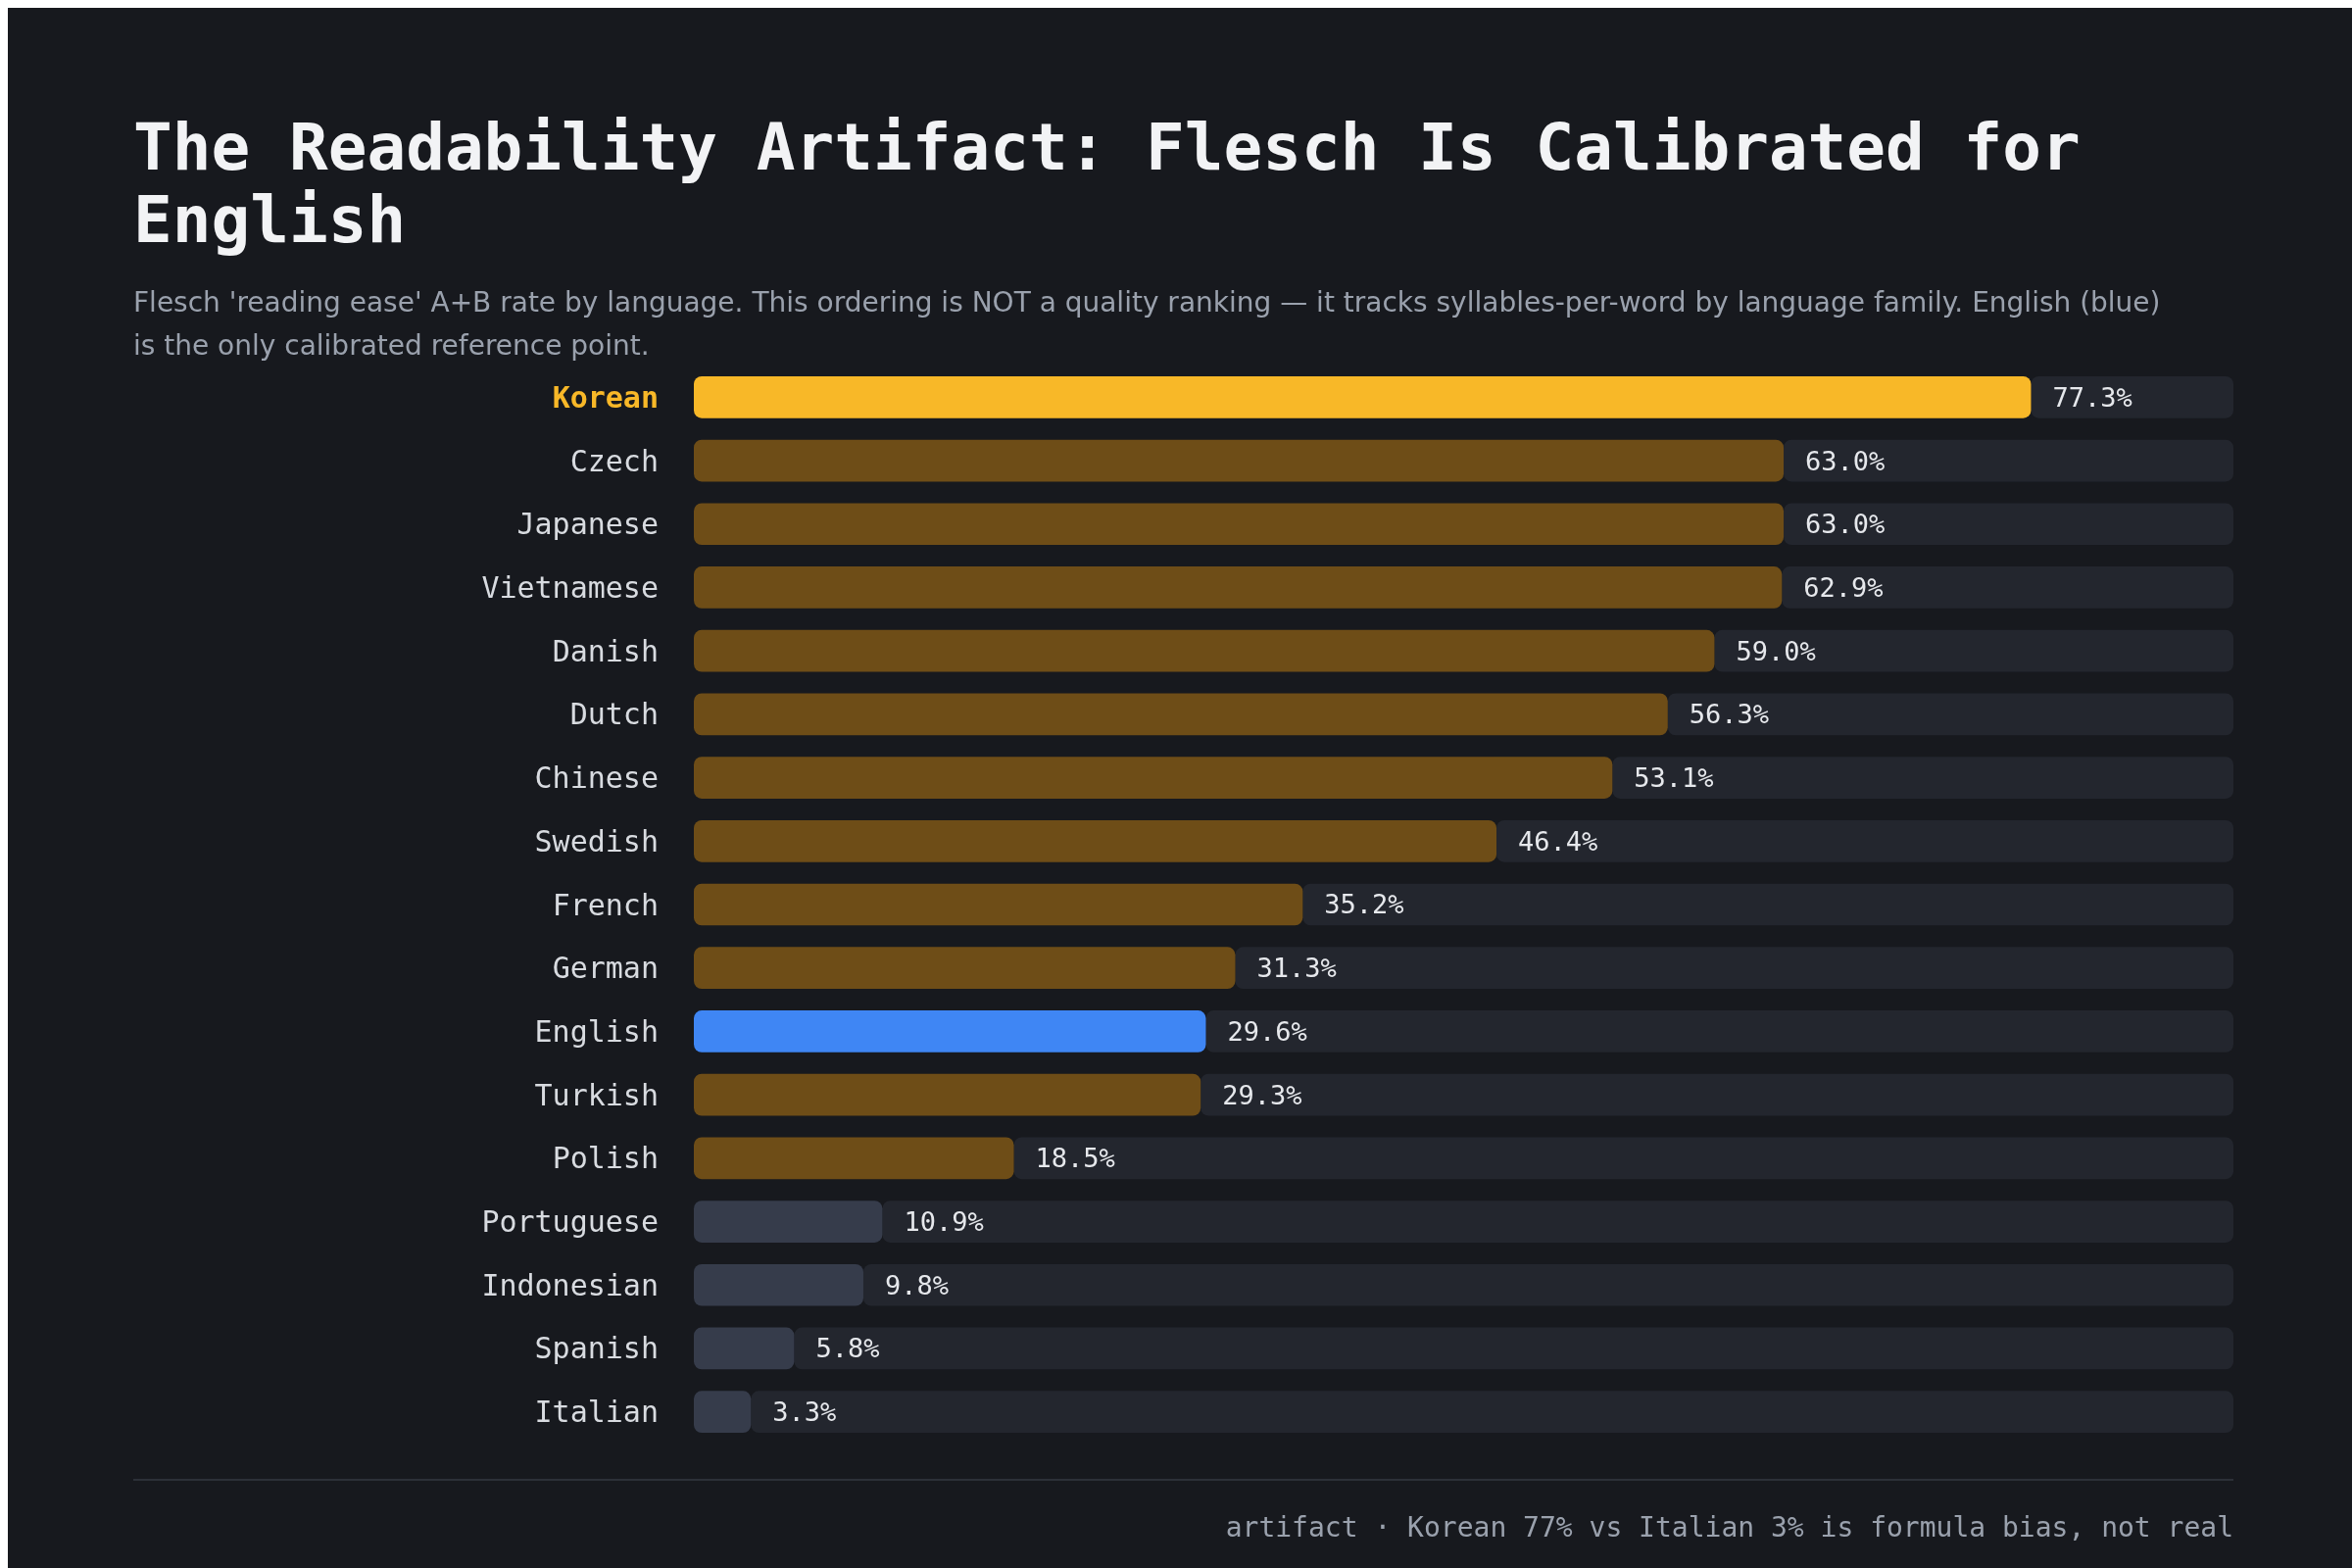 The width and height of the screenshot is (2352, 1568). What do you see at coordinates (1558, 841) in the screenshot?
I see `data-label: 46.4%` at bounding box center [1558, 841].